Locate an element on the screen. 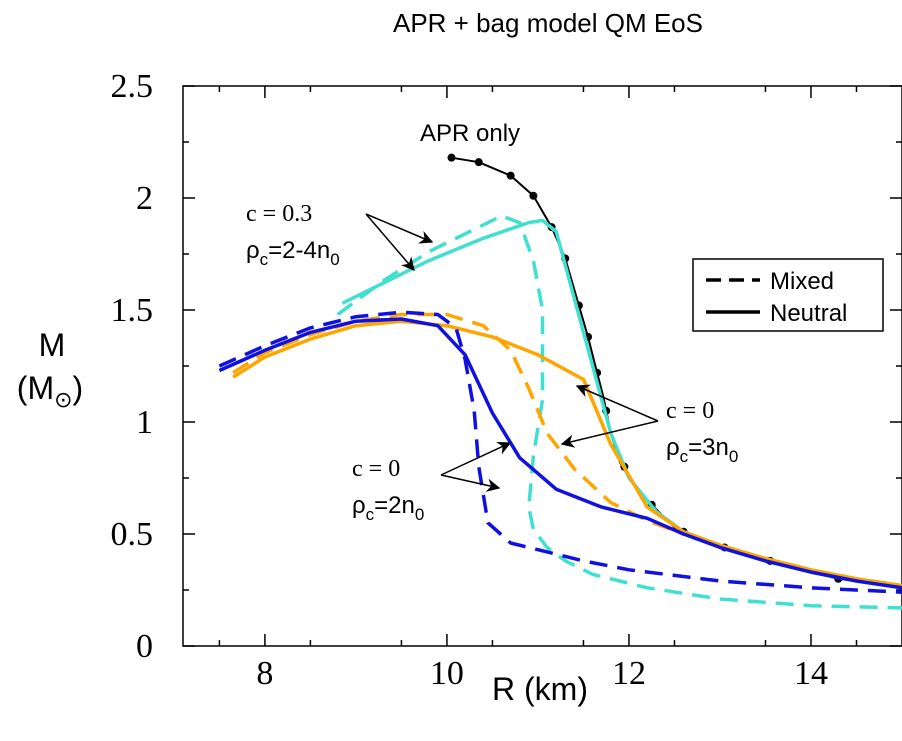 The height and width of the screenshot is (741, 902). density-range: =2-4n is located at coordinates (299, 250).